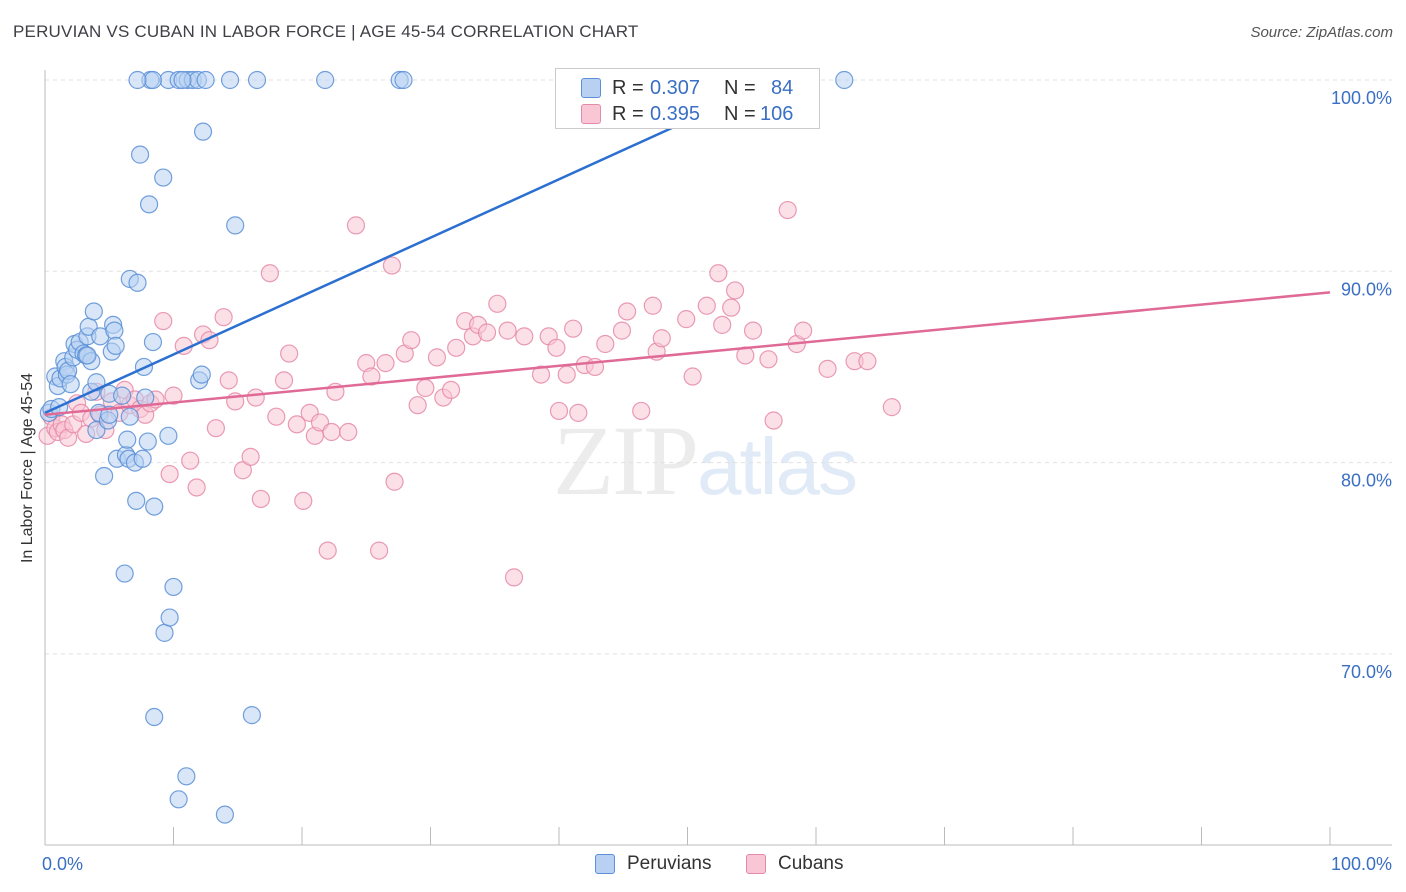 This screenshot has height=892, width=1406. Describe the element at coordinates (591, 88) in the screenshot. I see `legend-swatch-peruvians` at that location.